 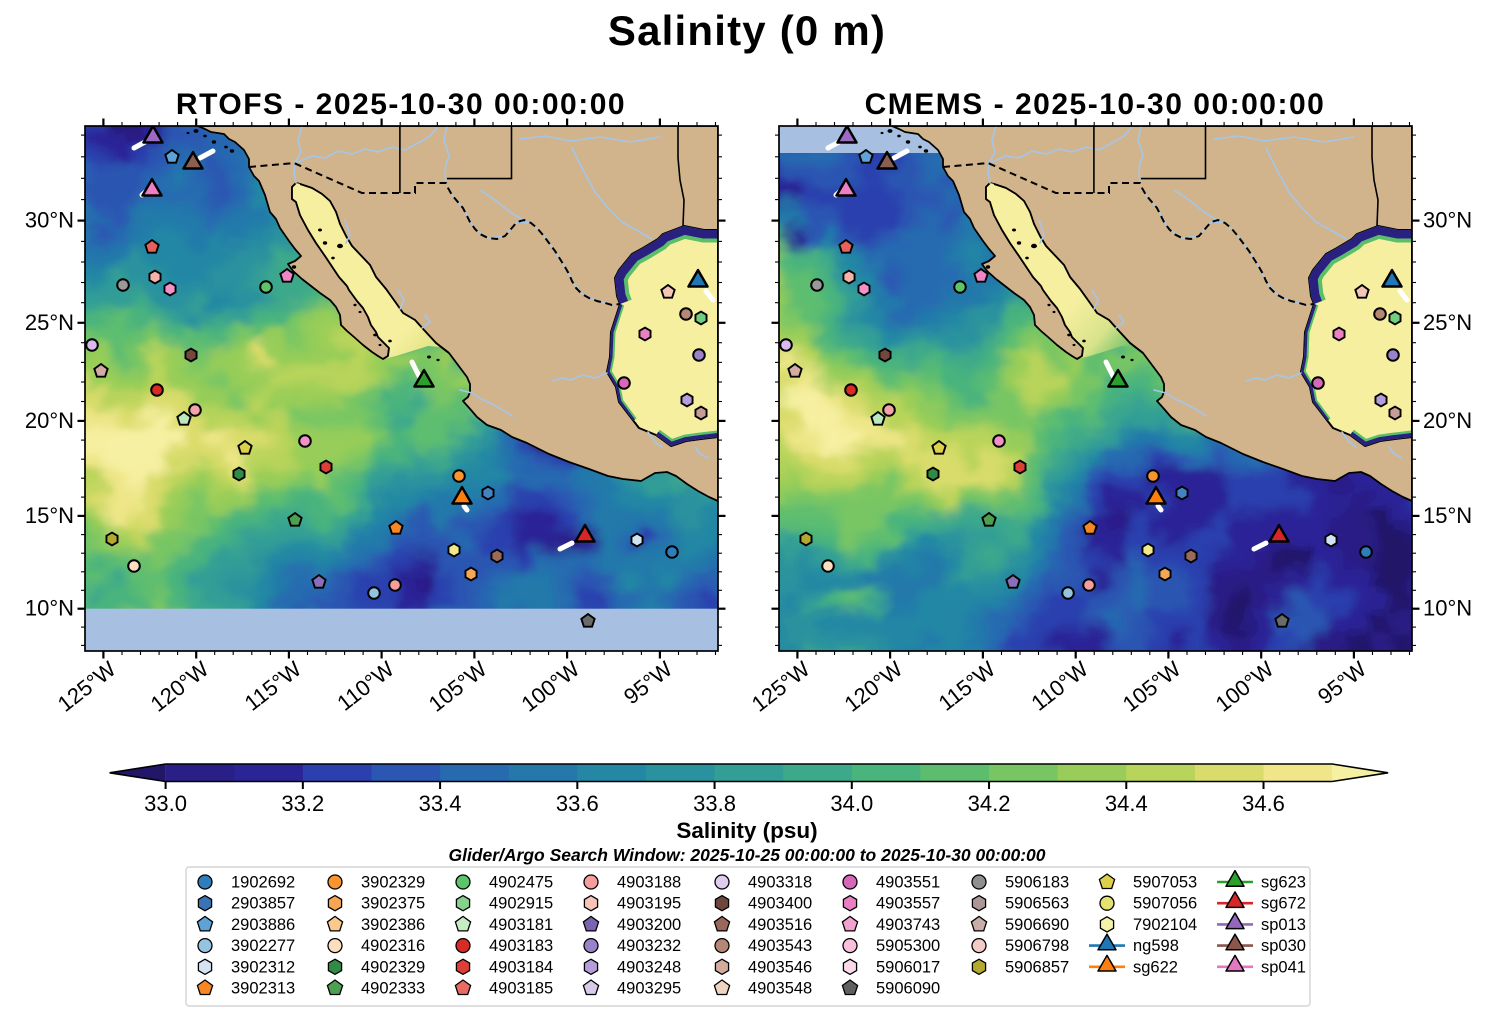 I want to click on svg-text: 1902692, so click(x=263, y=883).